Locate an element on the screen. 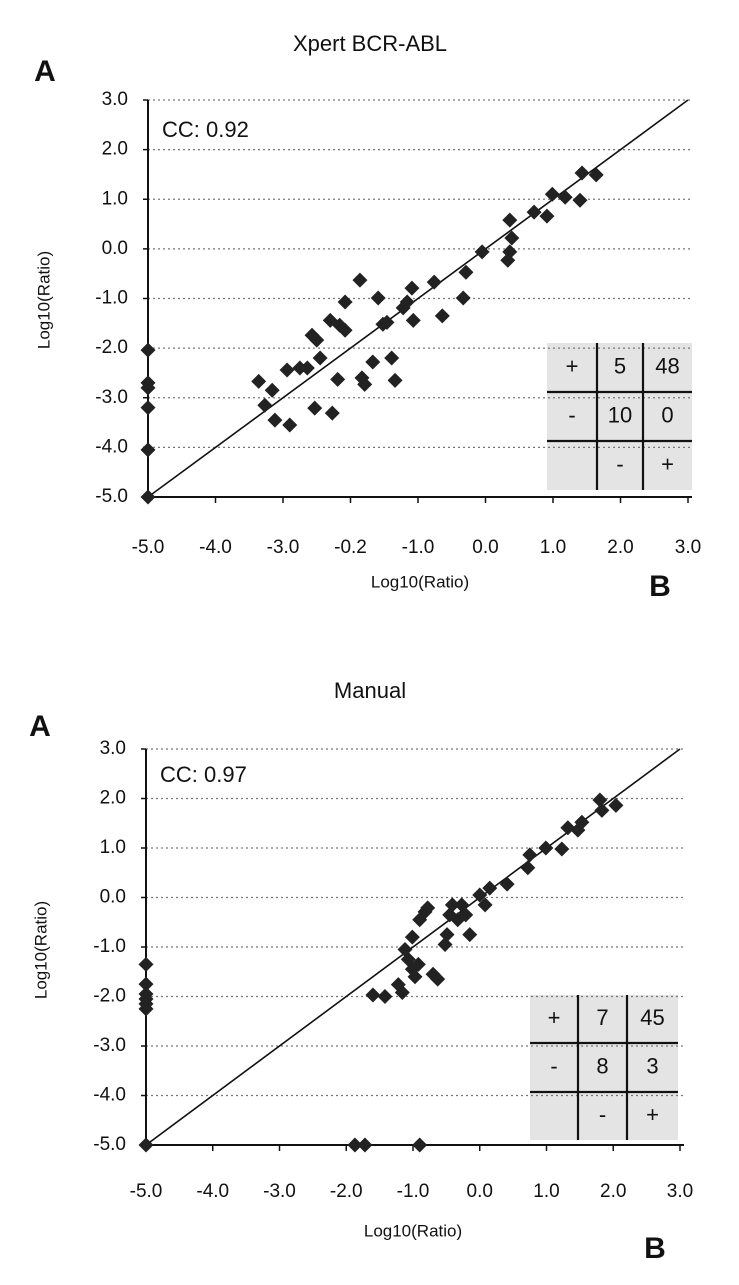 This screenshot has height=1285, width=739. y-tick-label: 3.0 is located at coordinates (115, 99).